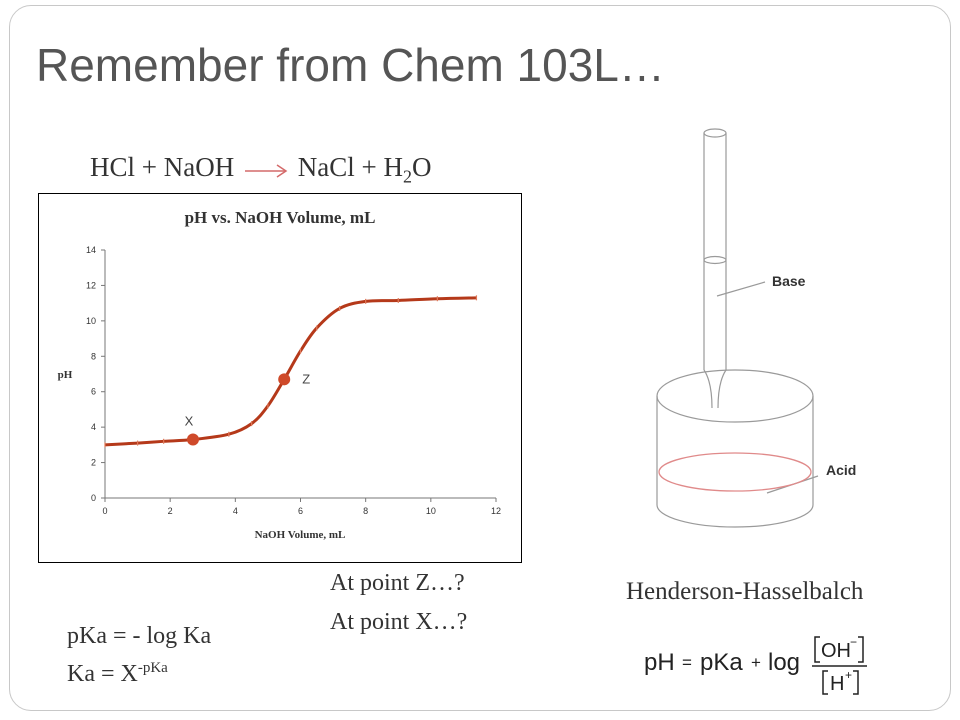 This screenshot has height=720, width=960. Describe the element at coordinates (300, 511) in the screenshot. I see `x-tick-label: 6` at that location.